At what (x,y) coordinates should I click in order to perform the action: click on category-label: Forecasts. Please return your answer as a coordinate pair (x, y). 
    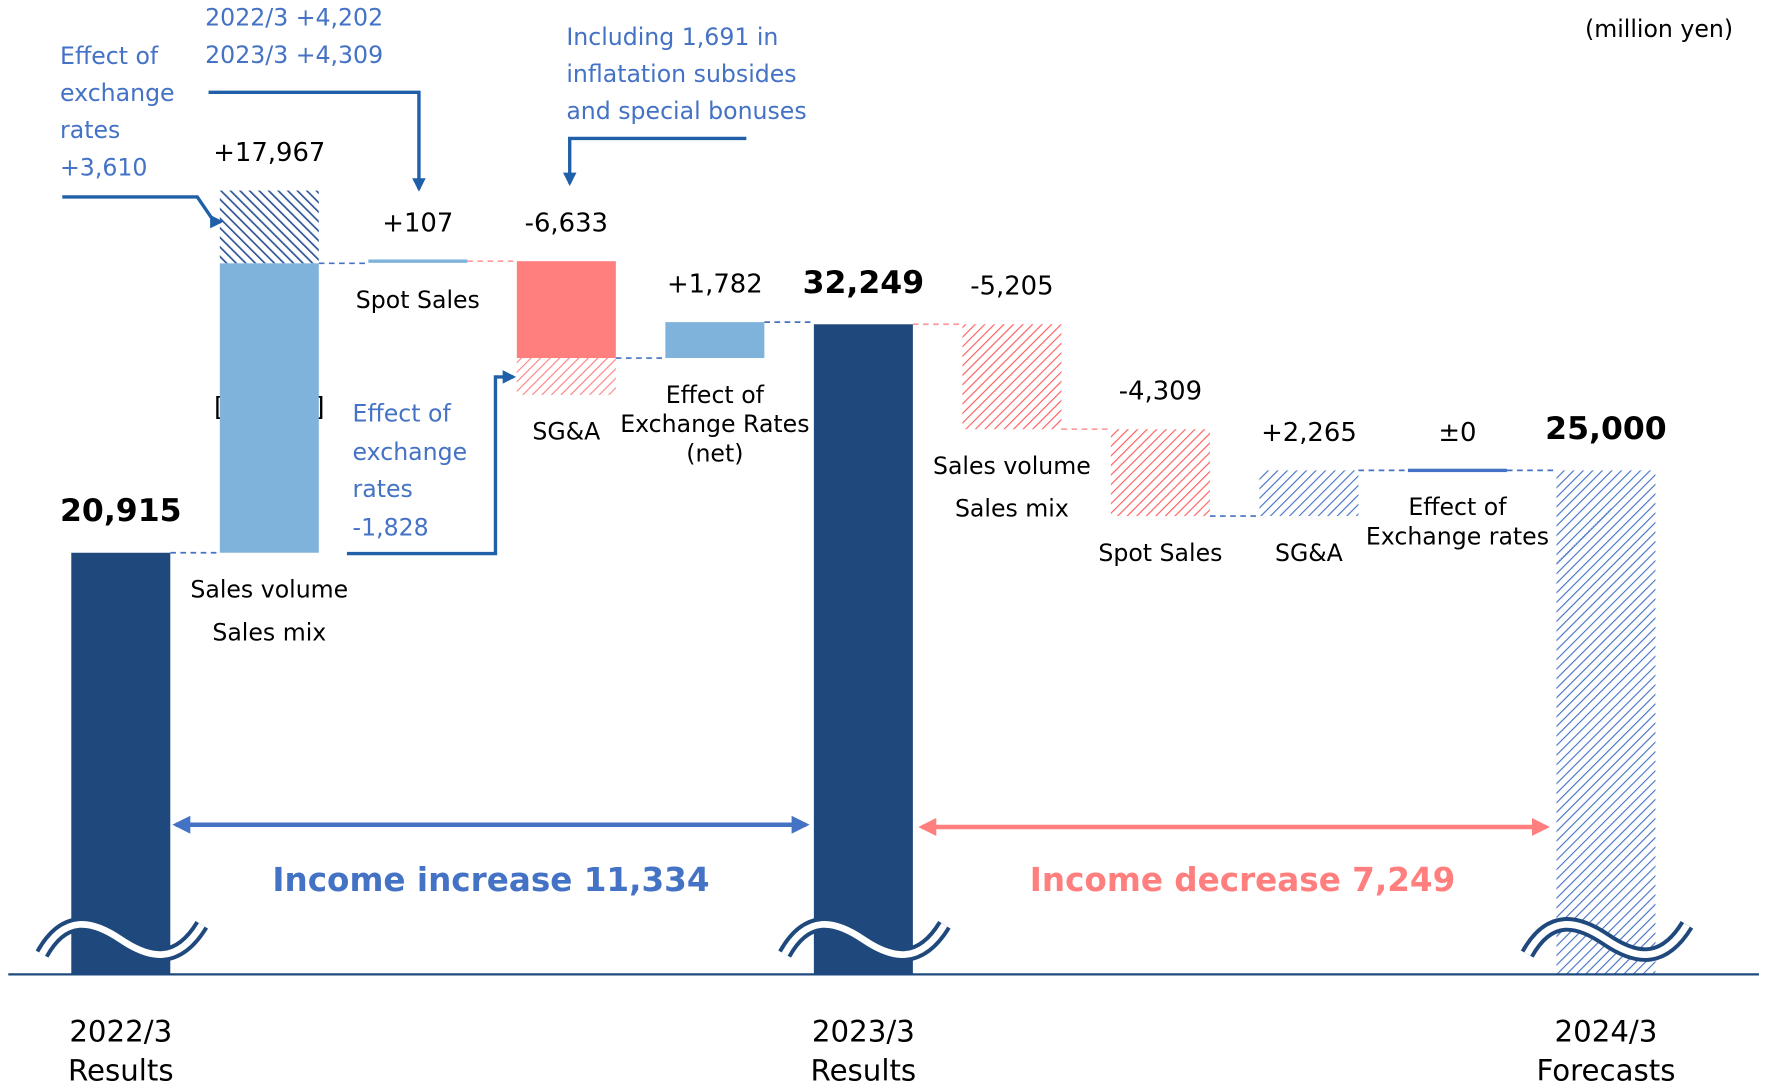
    Looking at the image, I should click on (1605, 1071).